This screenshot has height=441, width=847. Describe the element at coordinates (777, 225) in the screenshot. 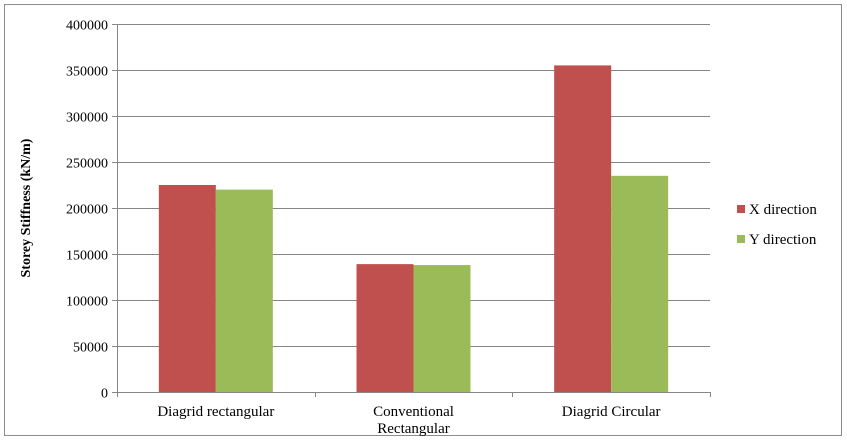

I see `legend: X direction Y direction` at that location.